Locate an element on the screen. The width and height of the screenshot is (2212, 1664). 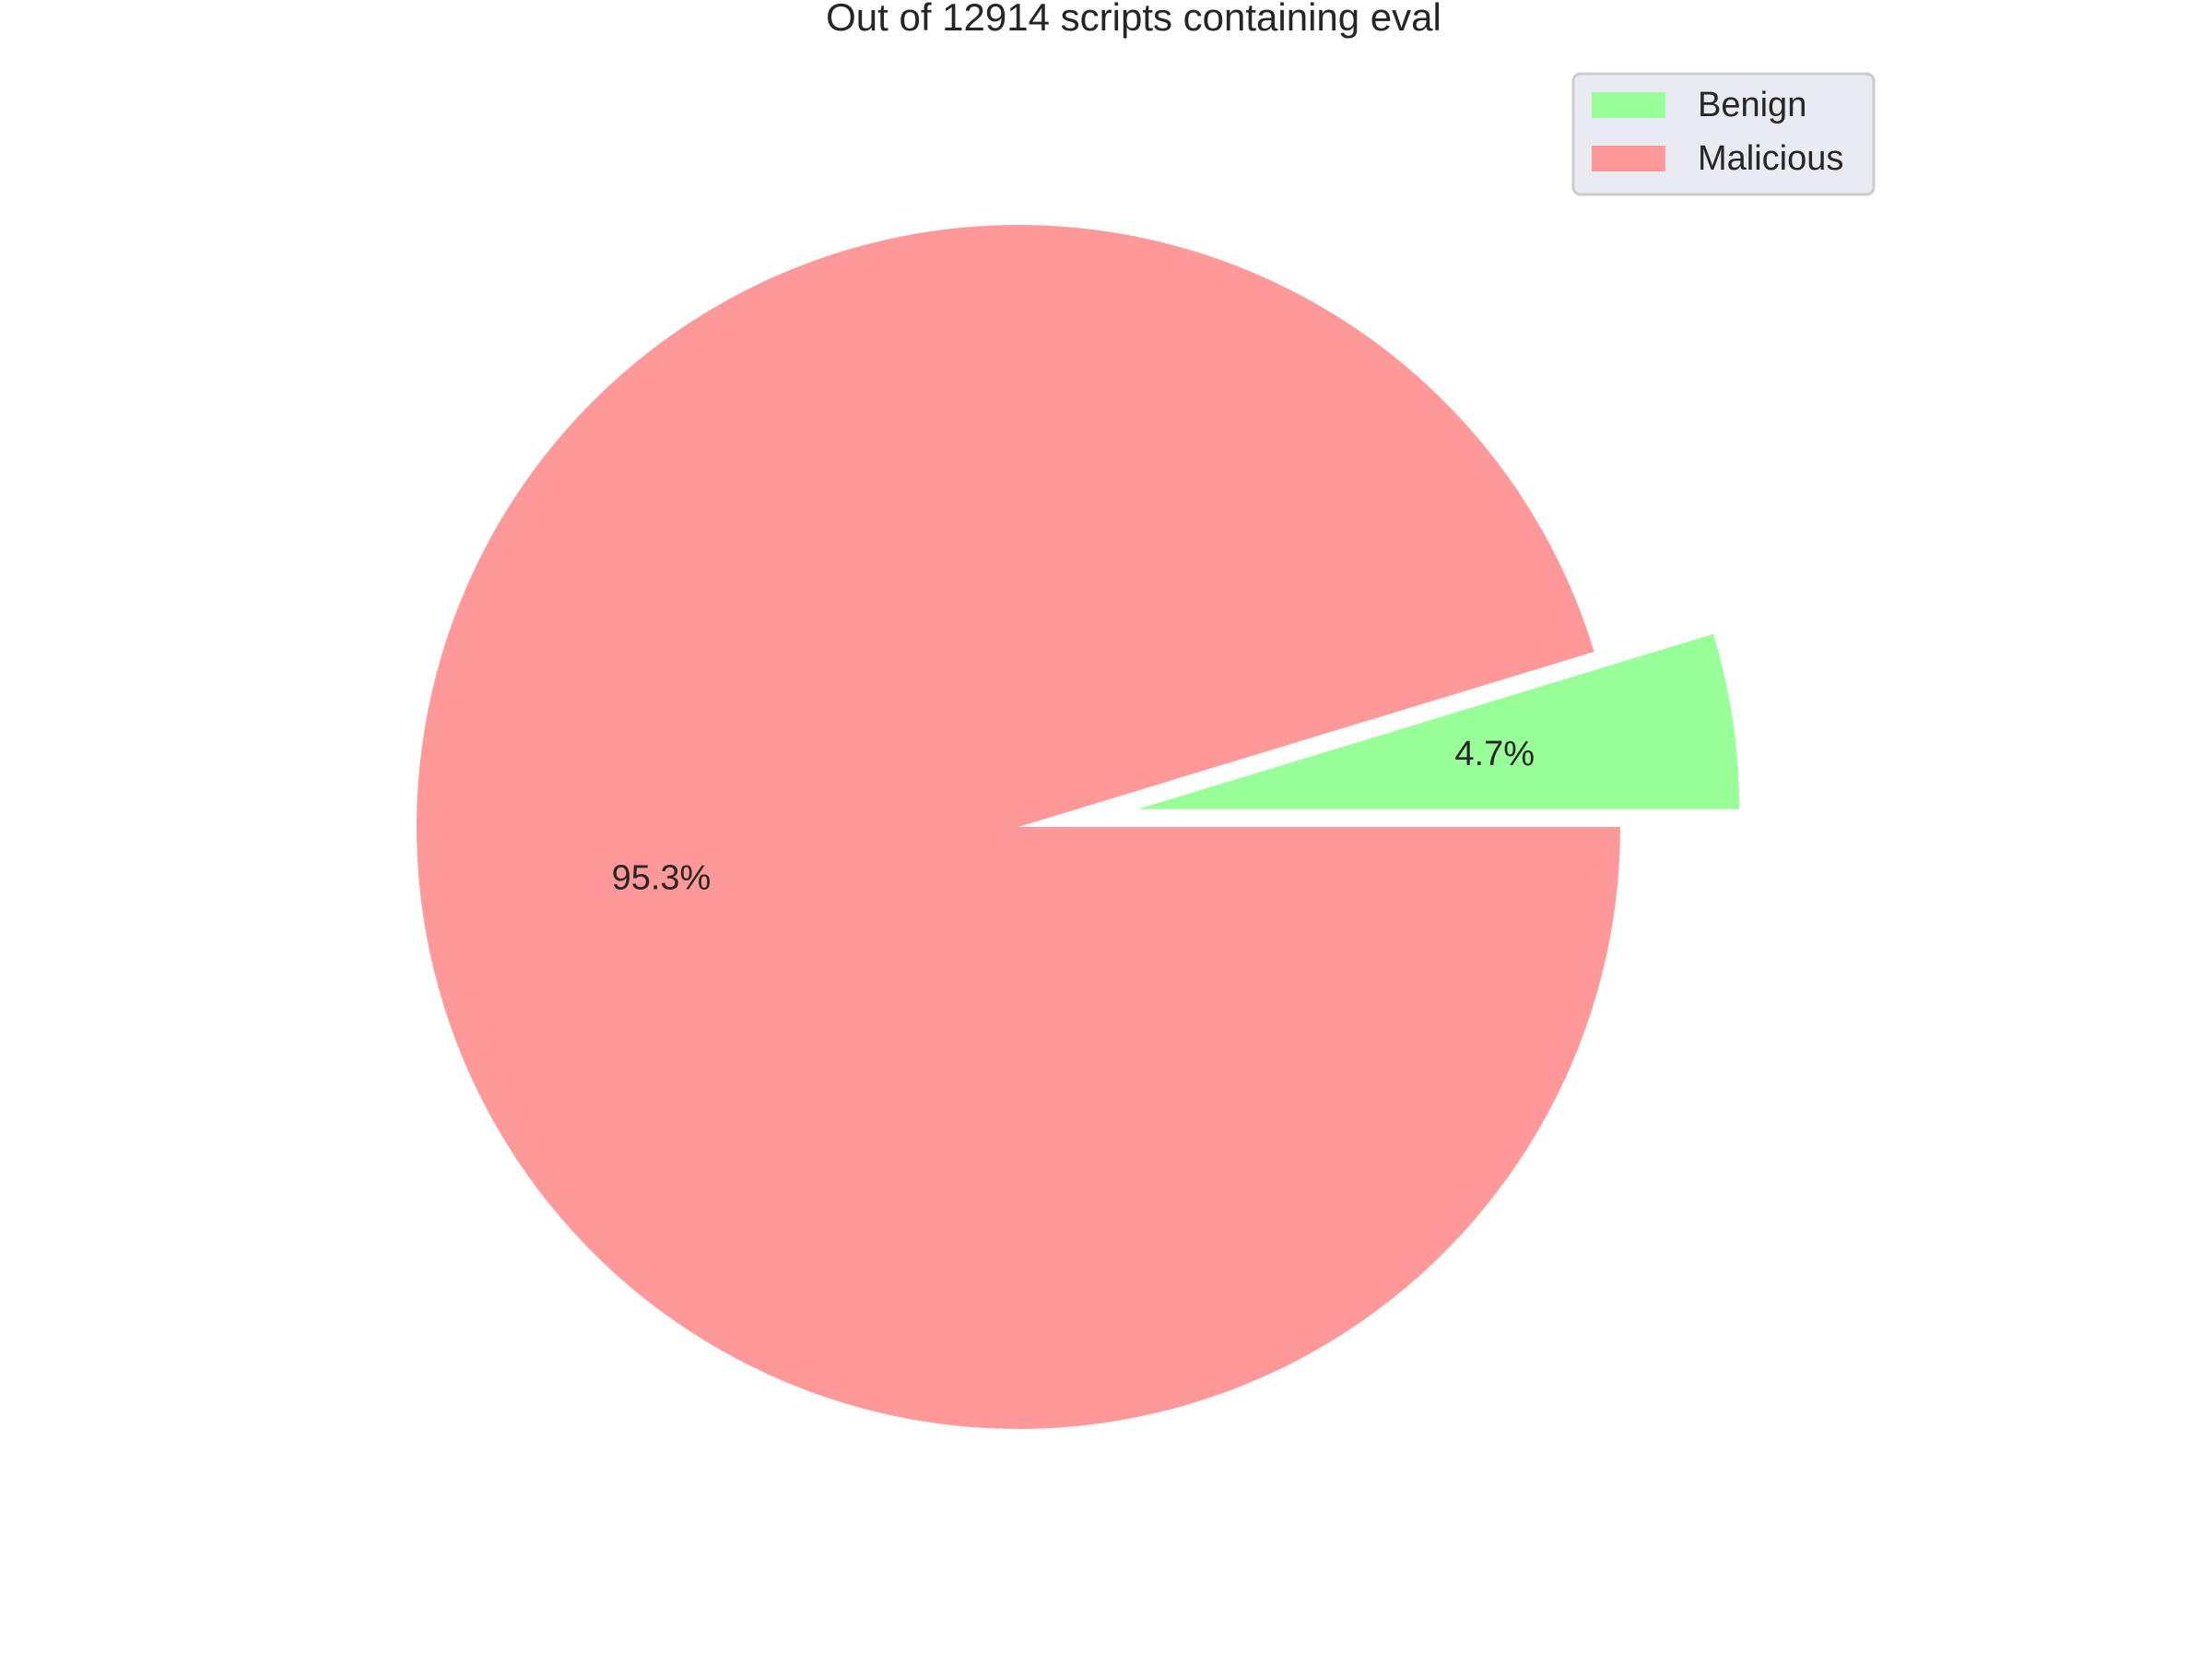
pie-slice-benign is located at coordinates (1438, 721).